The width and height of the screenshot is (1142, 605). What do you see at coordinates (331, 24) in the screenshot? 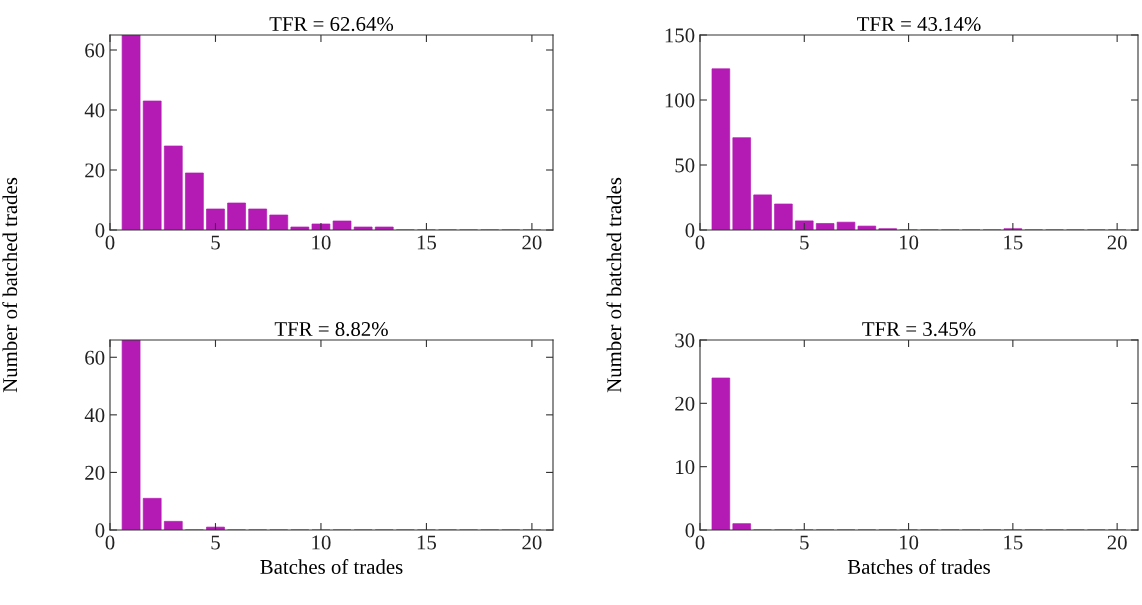
I see `chart-title: TFR = 62.64%` at bounding box center [331, 24].